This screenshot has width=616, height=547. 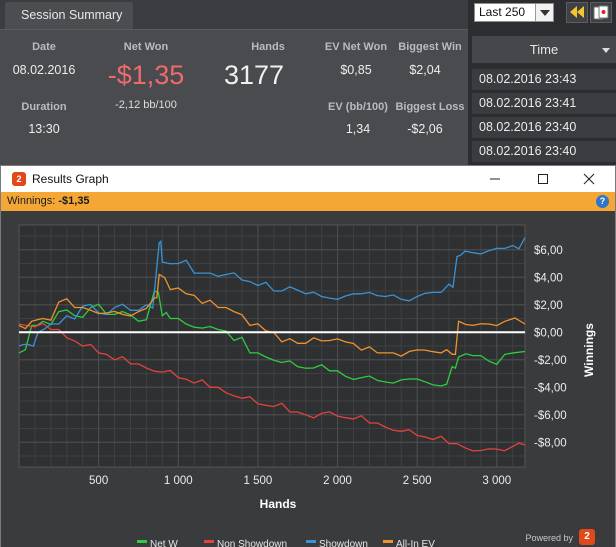 I want to click on close-button, so click(x=589, y=179).